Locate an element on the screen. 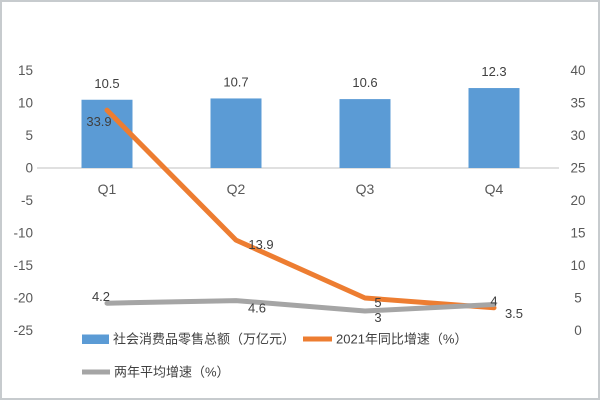 The image size is (600, 400). right-axis-tick-8: 0 is located at coordinates (578, 330).